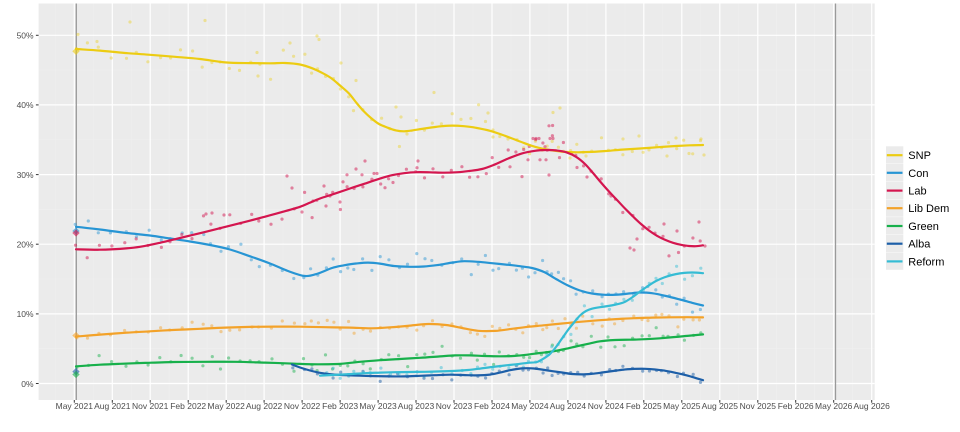 This screenshot has width=960, height=432. I want to click on svg-text: 20%, so click(25, 245).